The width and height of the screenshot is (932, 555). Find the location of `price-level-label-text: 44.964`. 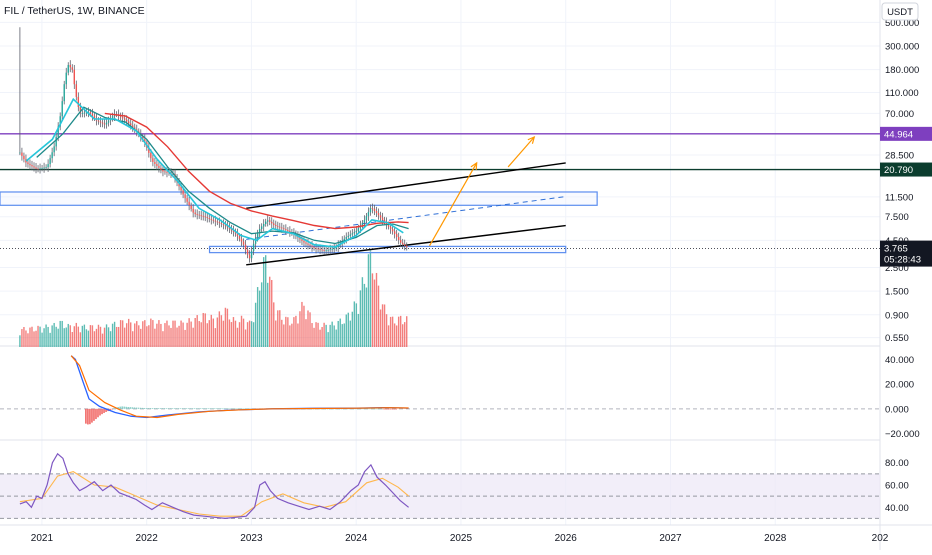

price-level-label-text: 44.964 is located at coordinates (898, 134).